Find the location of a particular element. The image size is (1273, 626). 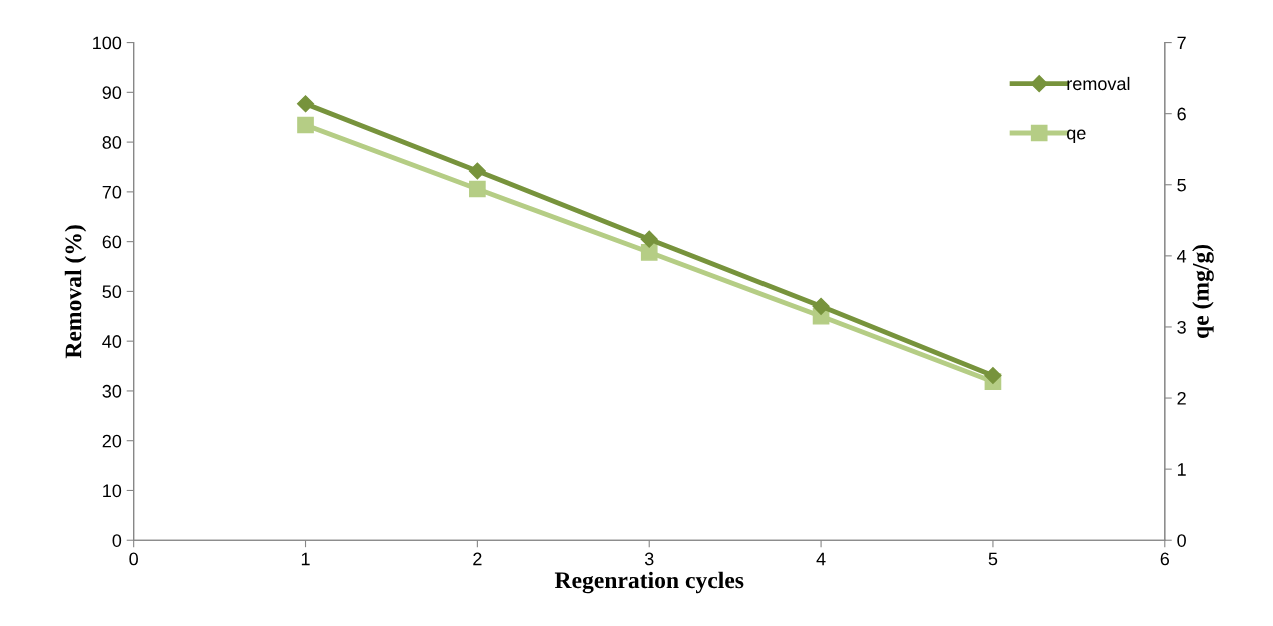

x-tick-label: 6 is located at coordinates (1165, 559).